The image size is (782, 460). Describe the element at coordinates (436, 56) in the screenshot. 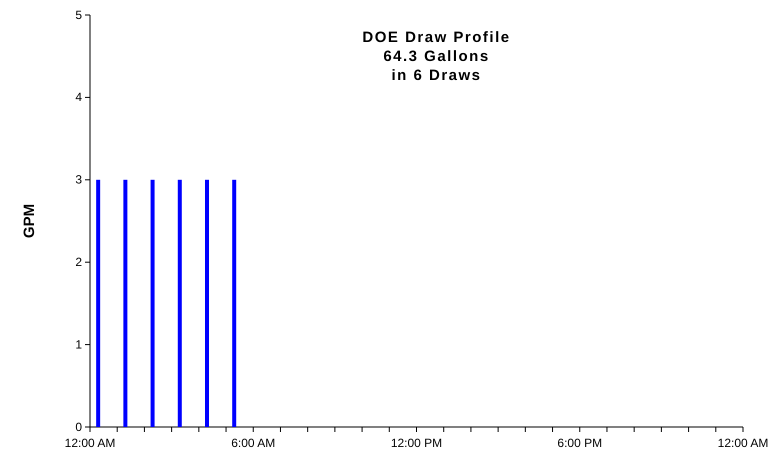

I see `text: DOE Draw Profile 64.3 Gallons in 6 Draws` at that location.